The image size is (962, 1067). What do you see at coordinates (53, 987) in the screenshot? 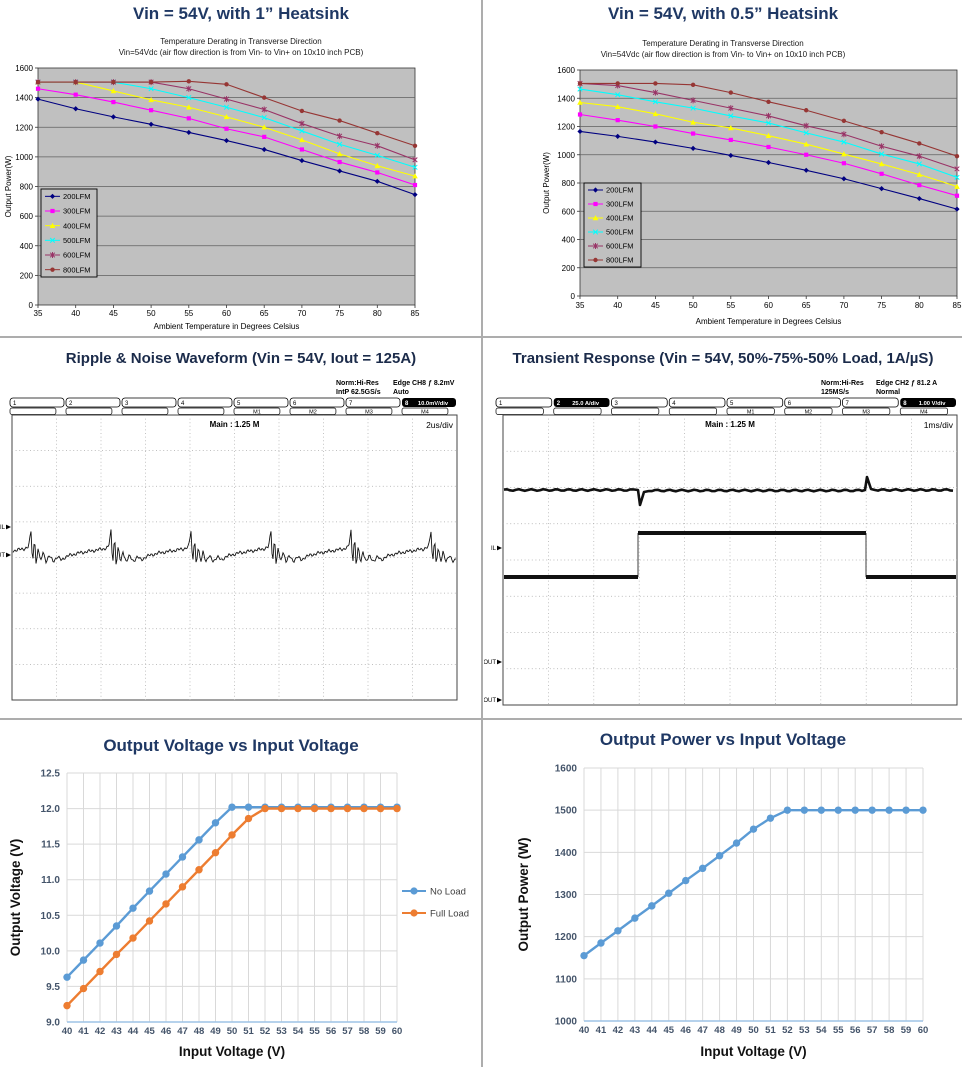
I see `svg-text: 9.5` at bounding box center [53, 987].